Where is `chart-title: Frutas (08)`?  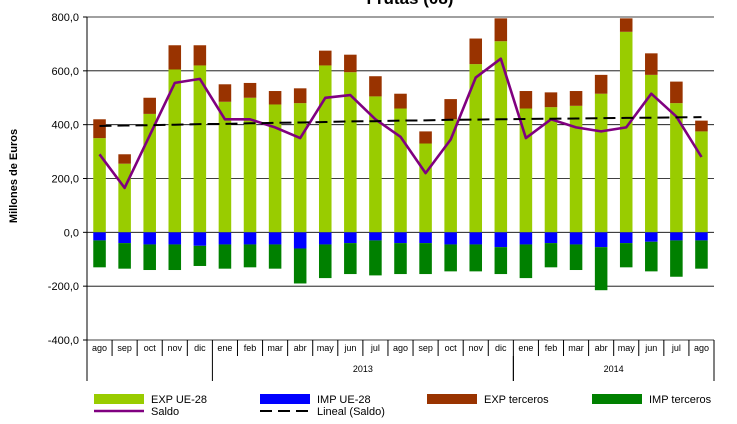 chart-title: Frutas (08) is located at coordinates (410, 4).